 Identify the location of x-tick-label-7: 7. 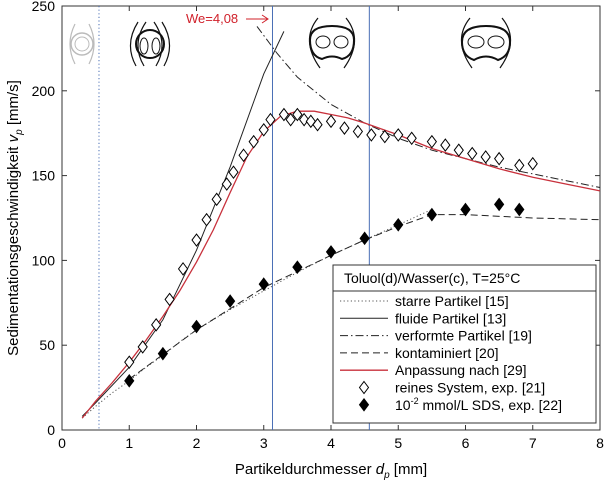
(533, 443).